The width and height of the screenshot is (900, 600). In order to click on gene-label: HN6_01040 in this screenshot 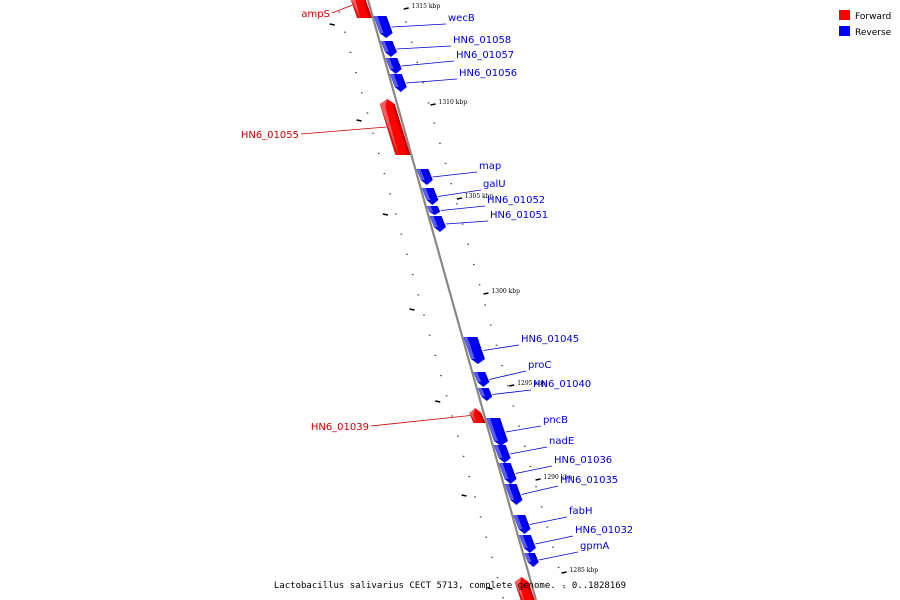, I will do `click(562, 384)`.